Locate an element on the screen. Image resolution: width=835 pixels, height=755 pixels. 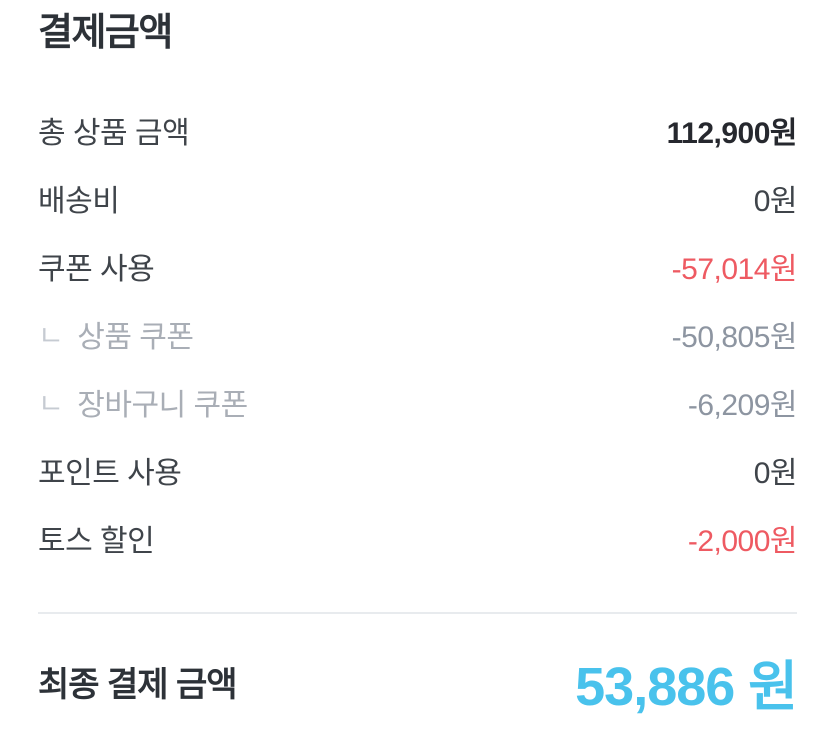
sub-row-label-text: 장바구니 쿠폰 is located at coordinates (162, 405).